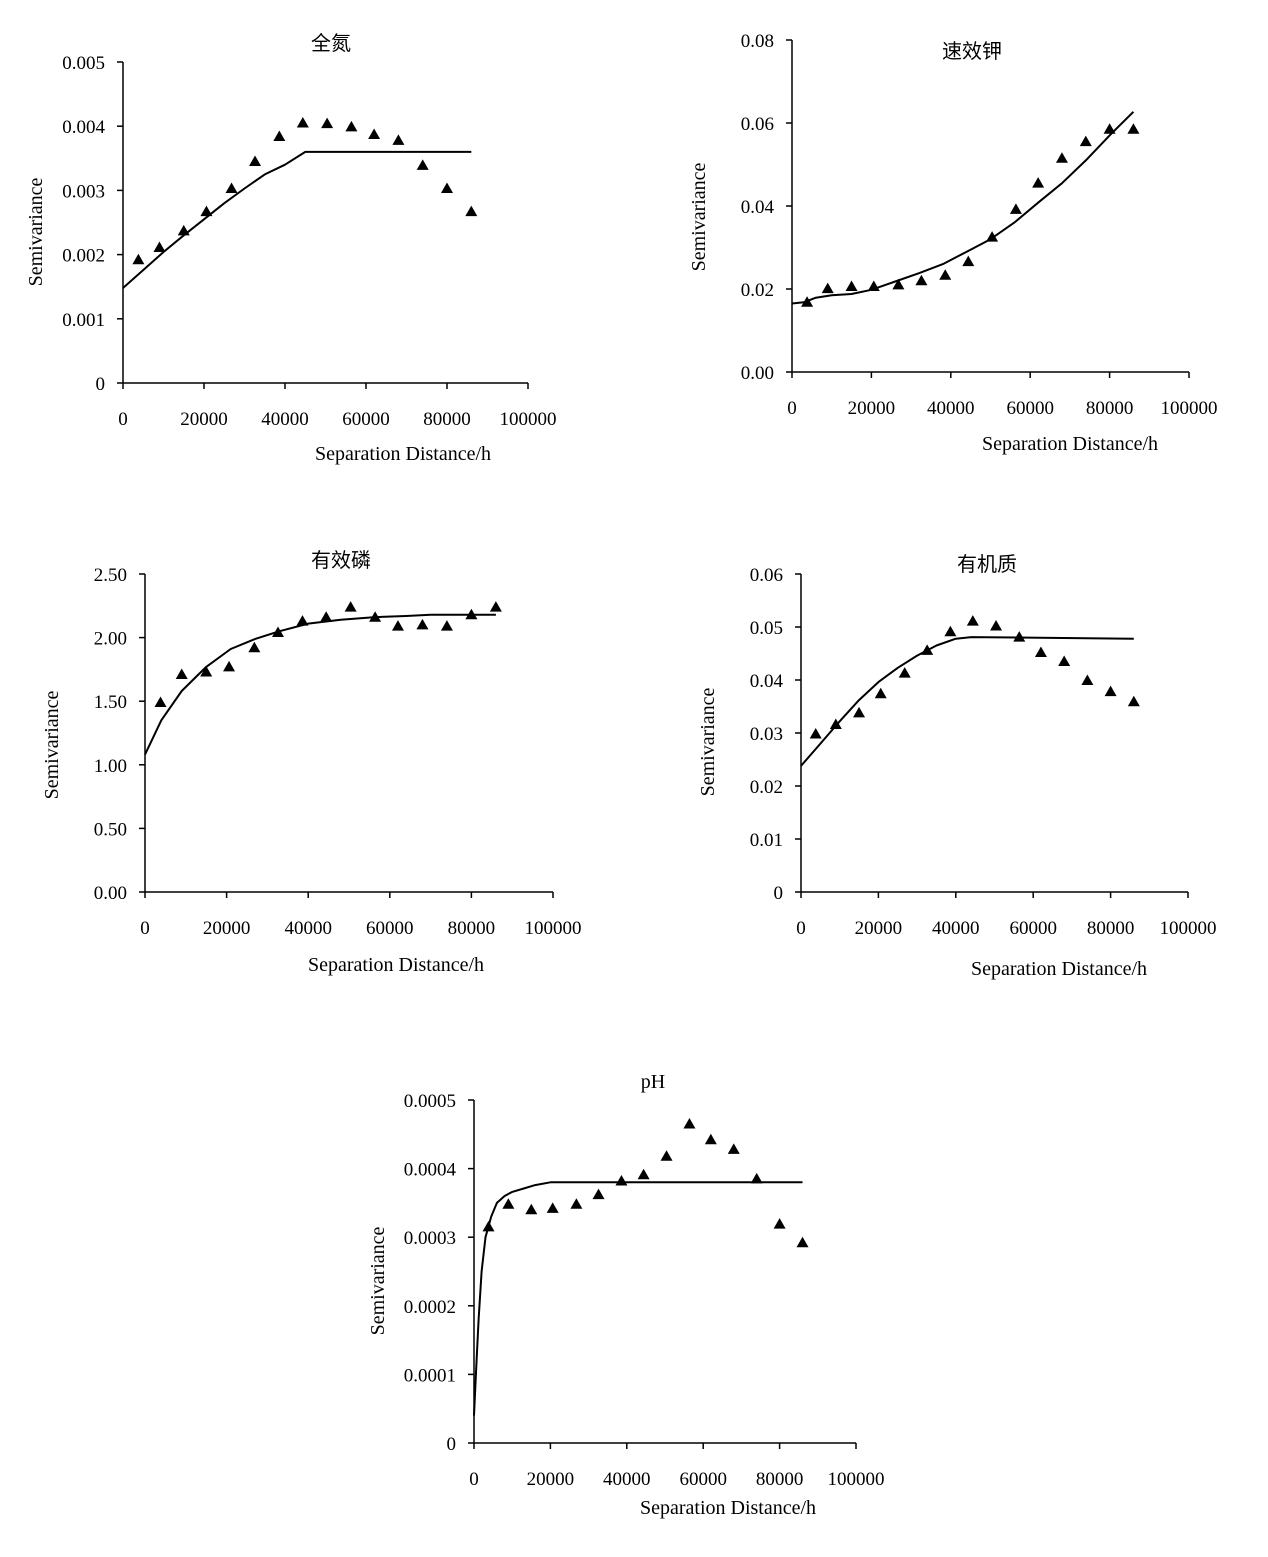  What do you see at coordinates (766, 840) in the screenshot?
I see `y-tick-label: 0.01` at bounding box center [766, 840].